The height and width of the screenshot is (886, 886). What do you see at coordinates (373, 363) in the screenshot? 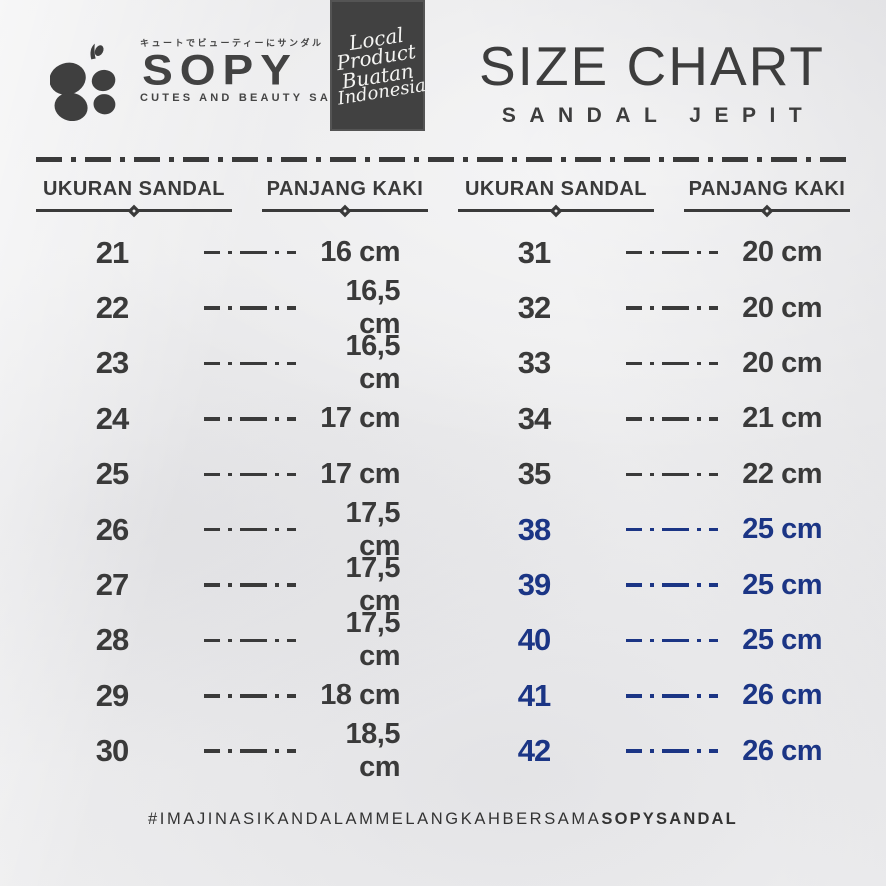
I see `length-value: 16,5 cm` at bounding box center [373, 363].